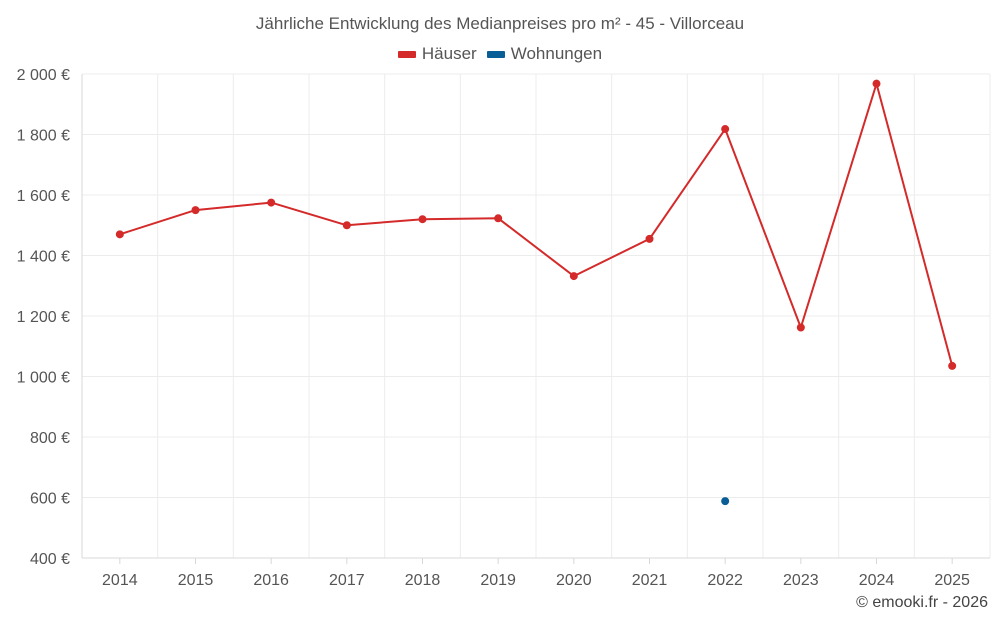 This screenshot has width=1000, height=625. I want to click on y-tick-label: 2 000 €, so click(43, 75).